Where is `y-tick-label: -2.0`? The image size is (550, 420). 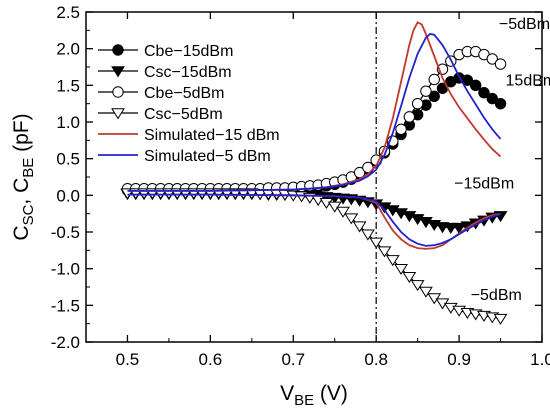
y-tick-label: -2.0 is located at coordinates (65, 342).